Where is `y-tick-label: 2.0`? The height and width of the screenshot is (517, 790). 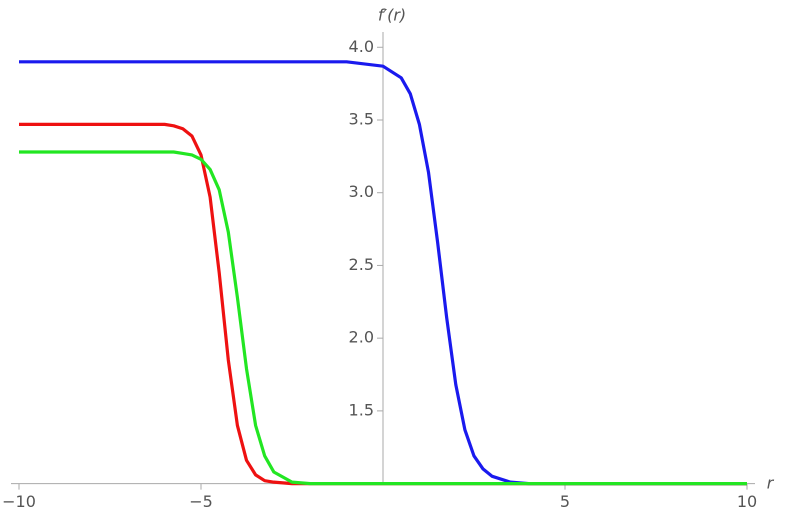 y-tick-label: 2.0 is located at coordinates (361, 337).